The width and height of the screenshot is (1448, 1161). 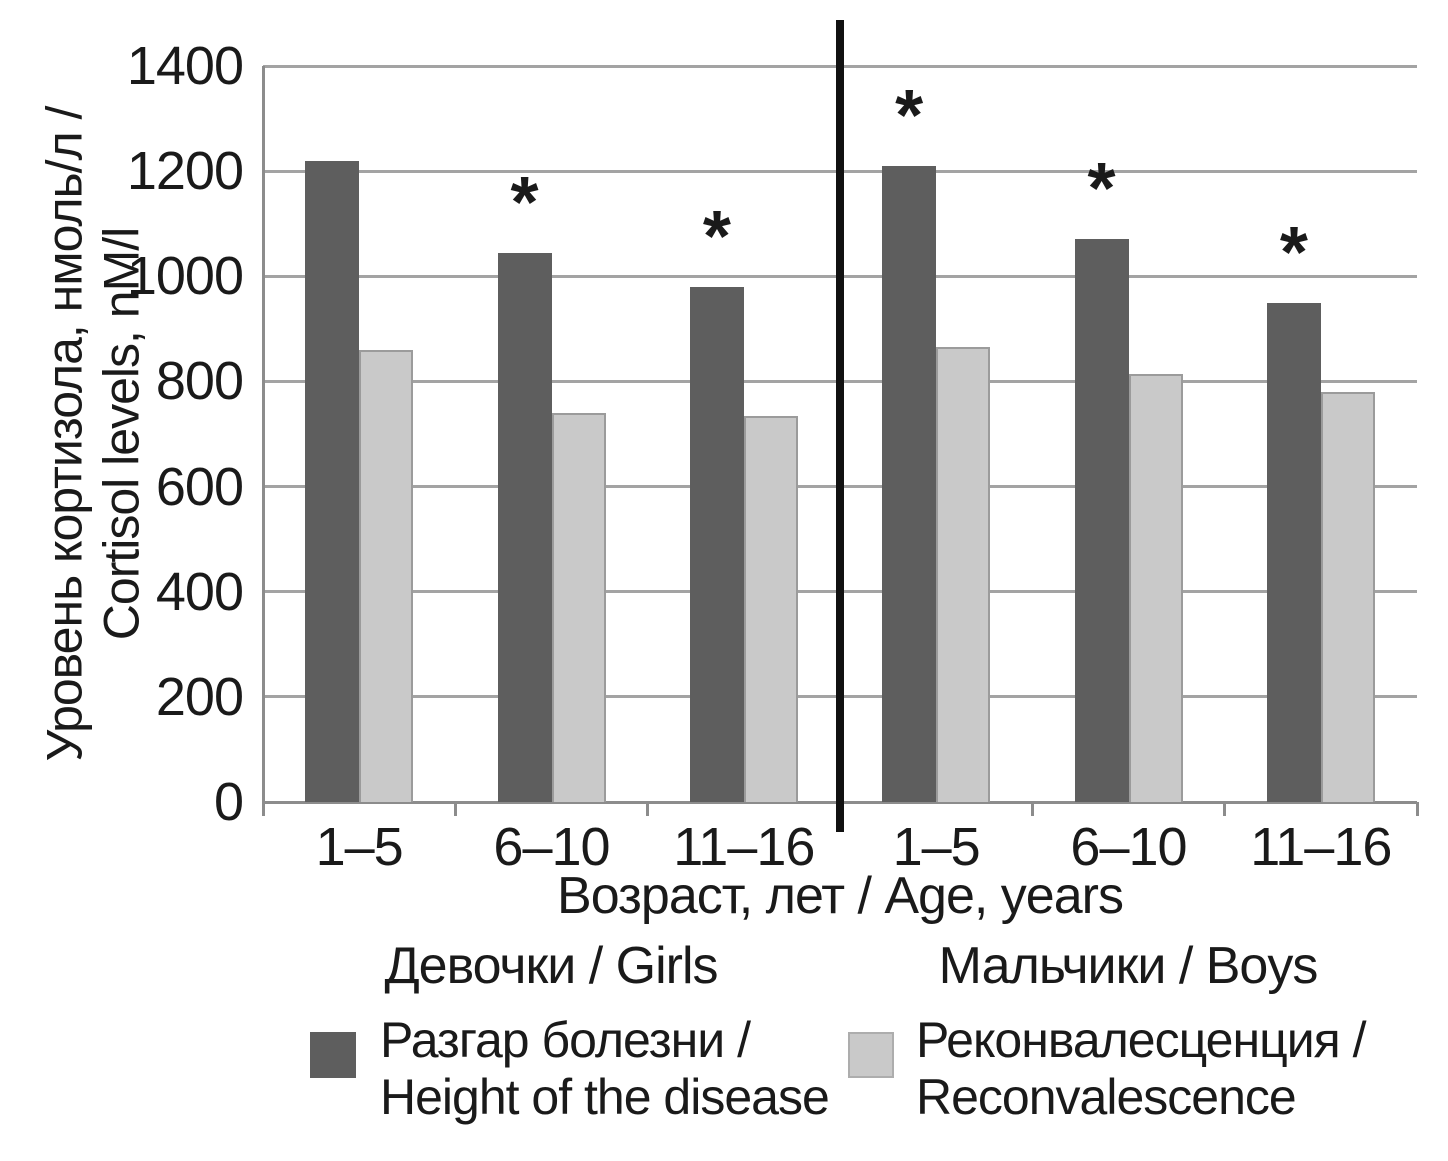 What do you see at coordinates (840, 896) in the screenshot?
I see `x-axis-title: Возраст, лет / Age, years` at bounding box center [840, 896].